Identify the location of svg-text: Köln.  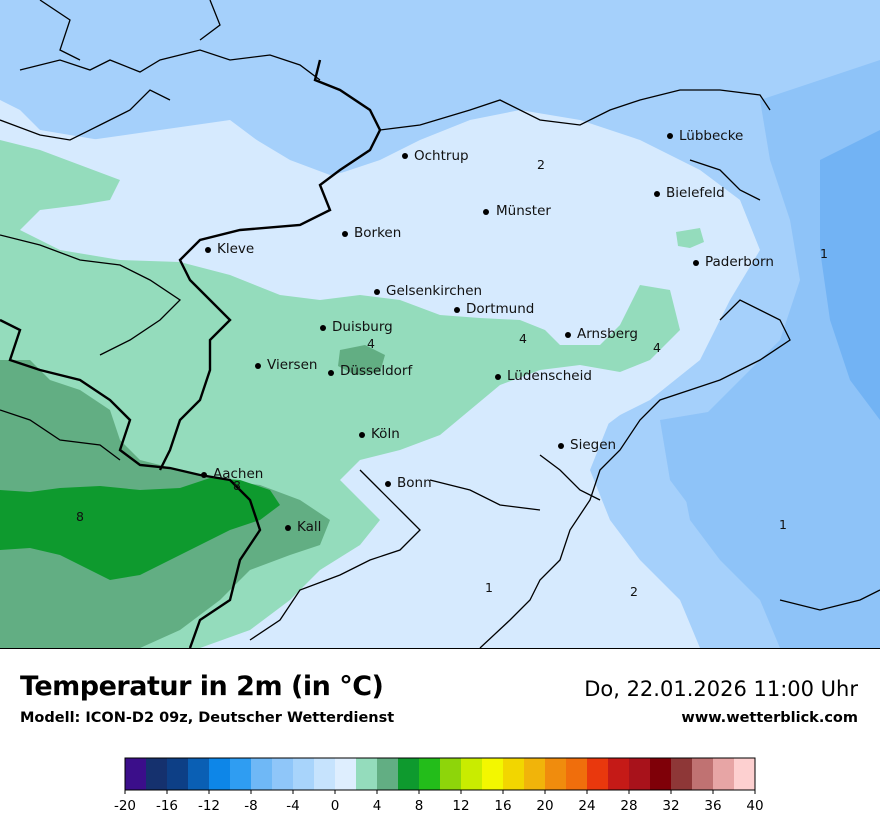
(385, 434).